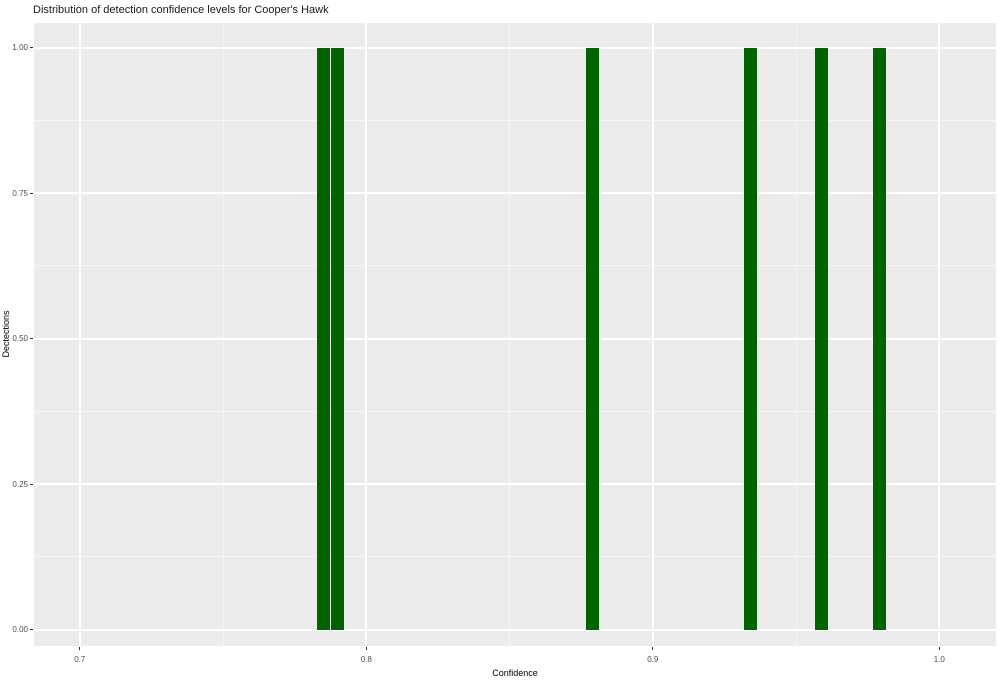 The width and height of the screenshot is (1000, 685). I want to click on y-tick-label: 0.25, so click(20, 484).